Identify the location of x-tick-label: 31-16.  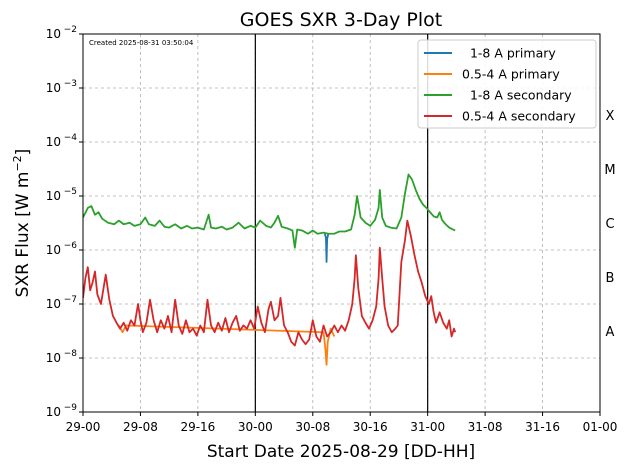
(542, 427).